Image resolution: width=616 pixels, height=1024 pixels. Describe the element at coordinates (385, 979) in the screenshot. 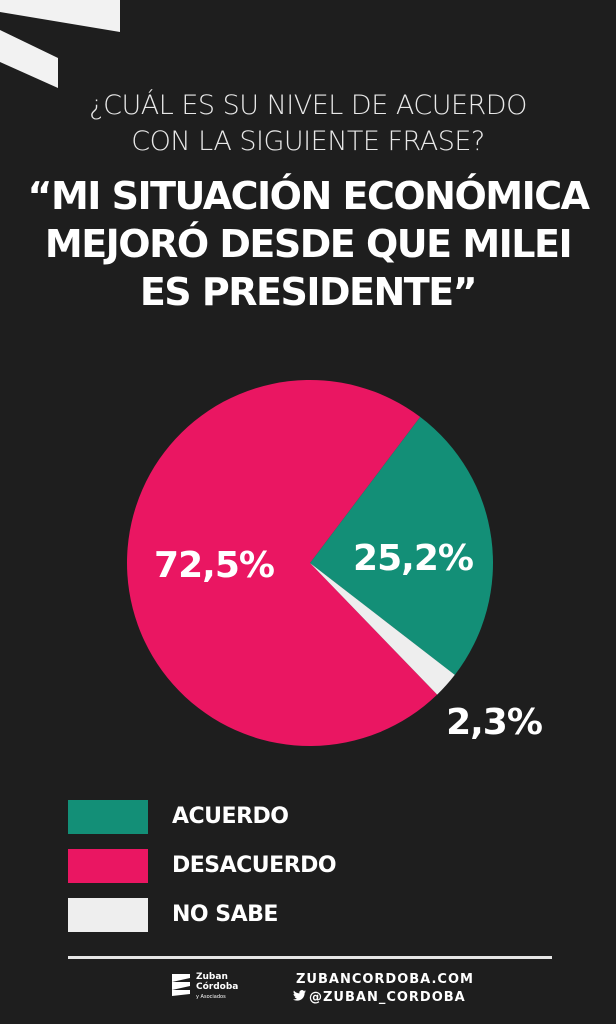

I see `website-link: ZUBANCORDOBA.COM` at that location.